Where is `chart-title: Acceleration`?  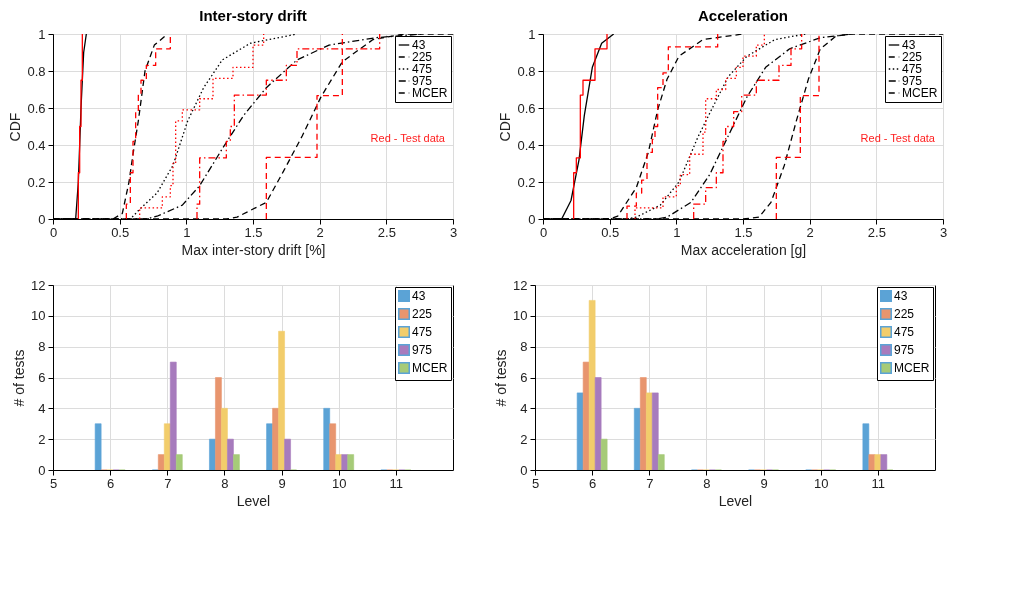
chart-title: Acceleration is located at coordinates (743, 15).